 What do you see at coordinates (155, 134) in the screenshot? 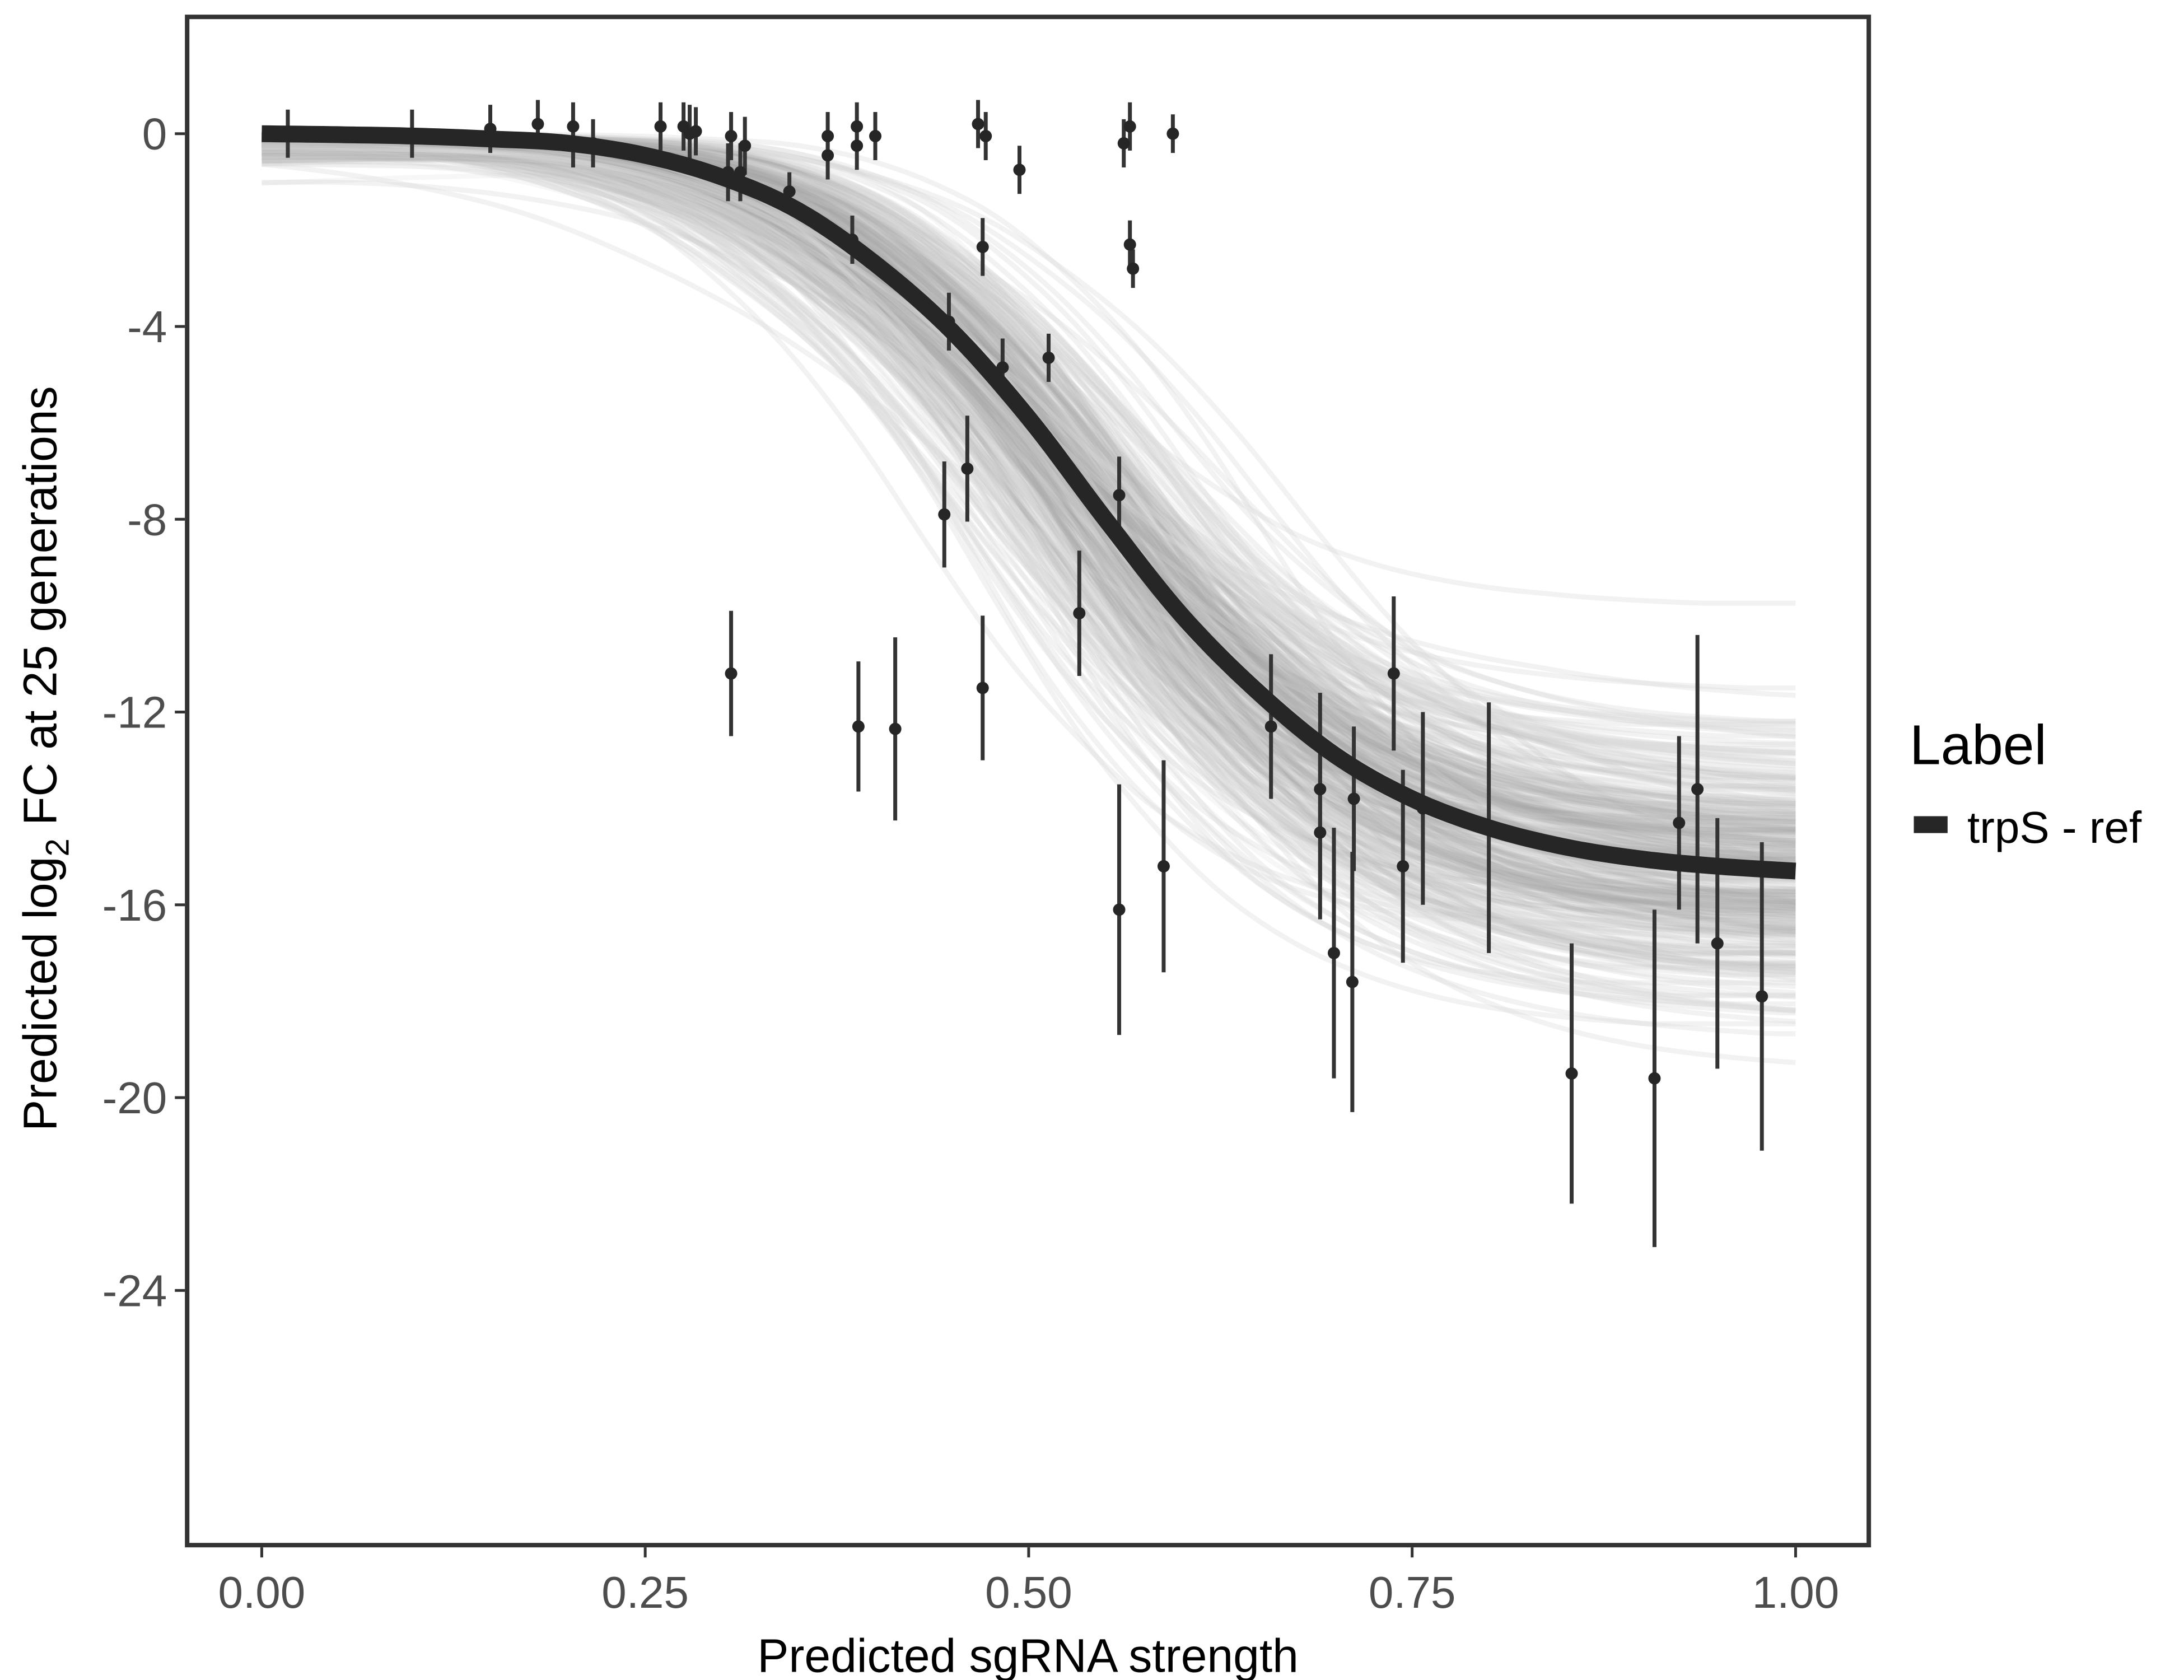
I see `y-tick-label: 0` at bounding box center [155, 134].